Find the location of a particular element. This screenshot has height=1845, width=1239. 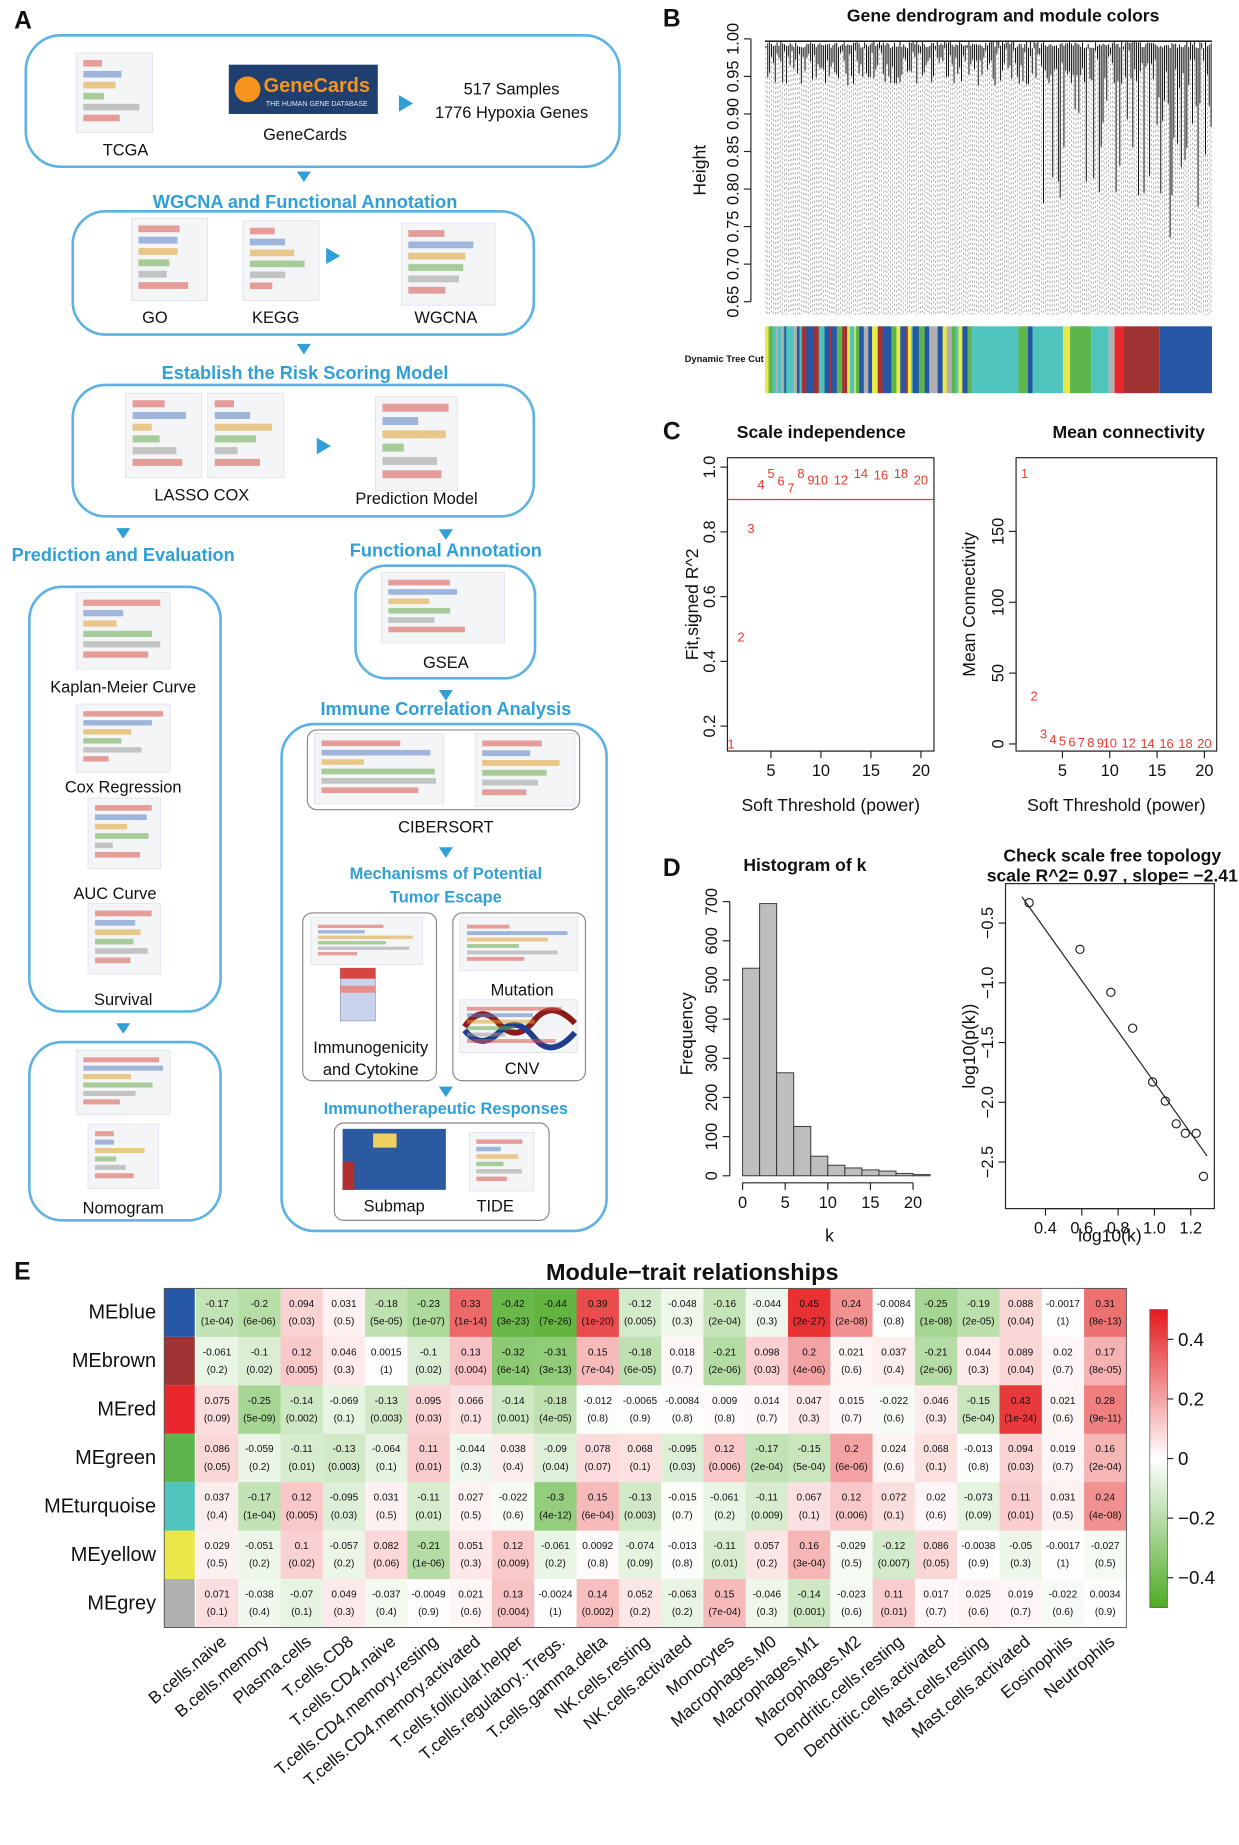

cell-value: 0.15 is located at coordinates (725, 1595).